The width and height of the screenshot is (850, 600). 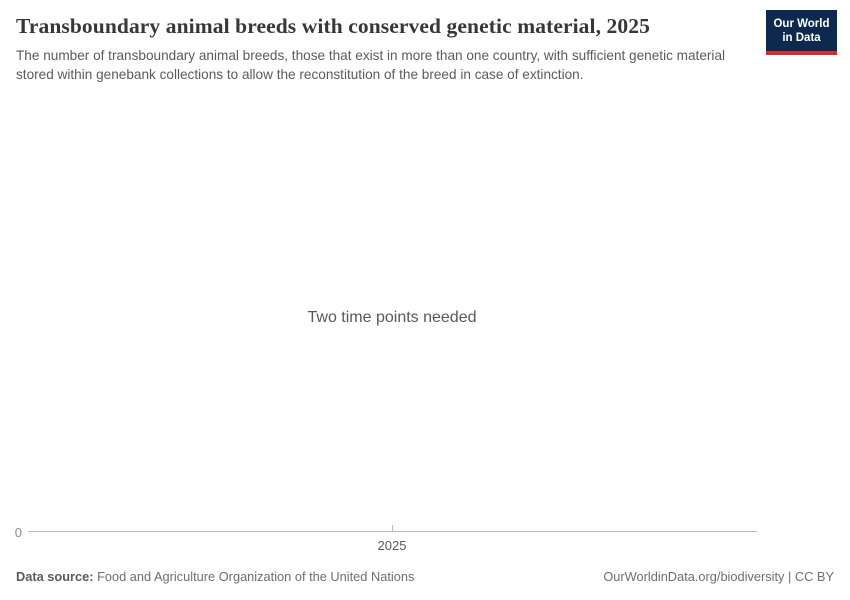 I want to click on owid-logo-line1: Our World, so click(x=801, y=23).